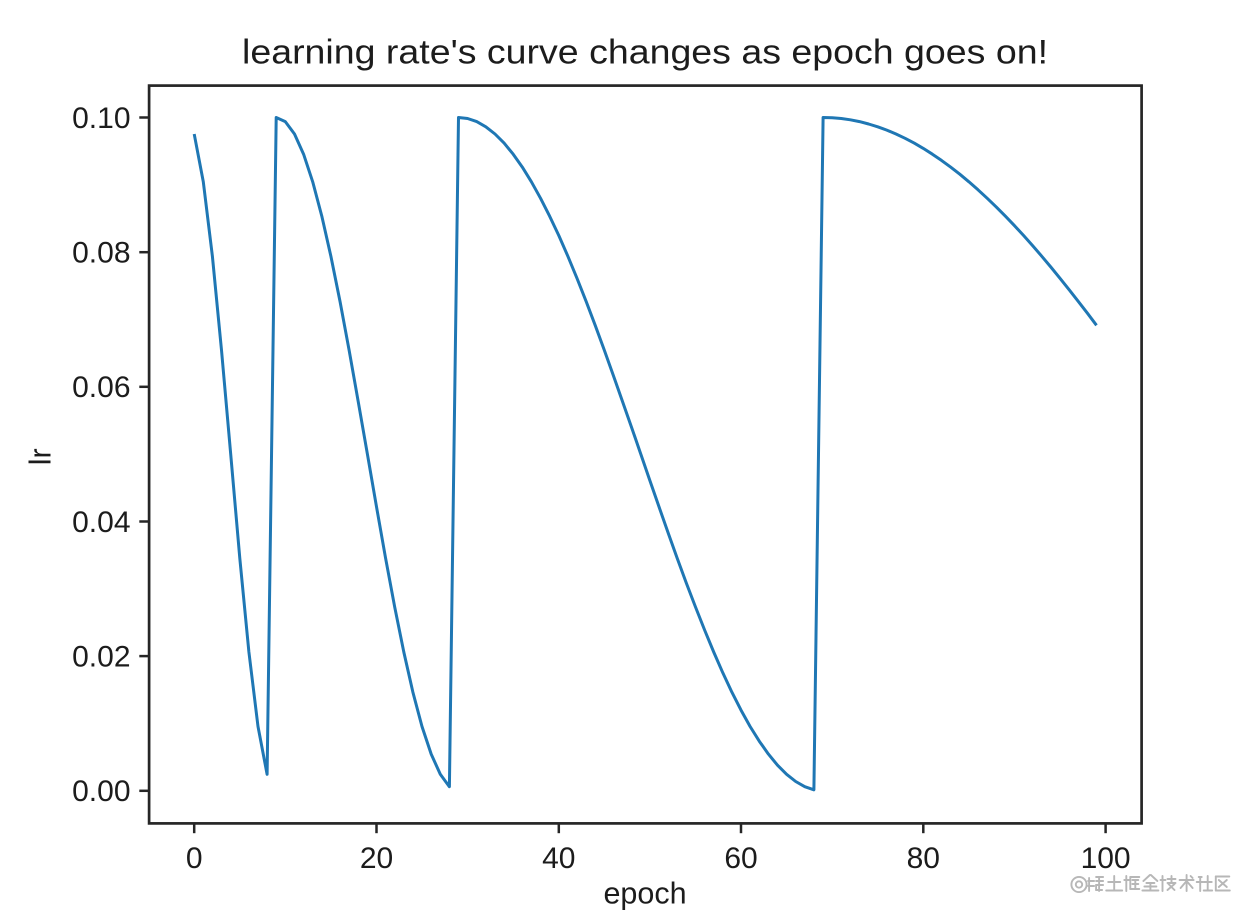 The image size is (1254, 920). I want to click on svg-text: 60, so click(740, 858).